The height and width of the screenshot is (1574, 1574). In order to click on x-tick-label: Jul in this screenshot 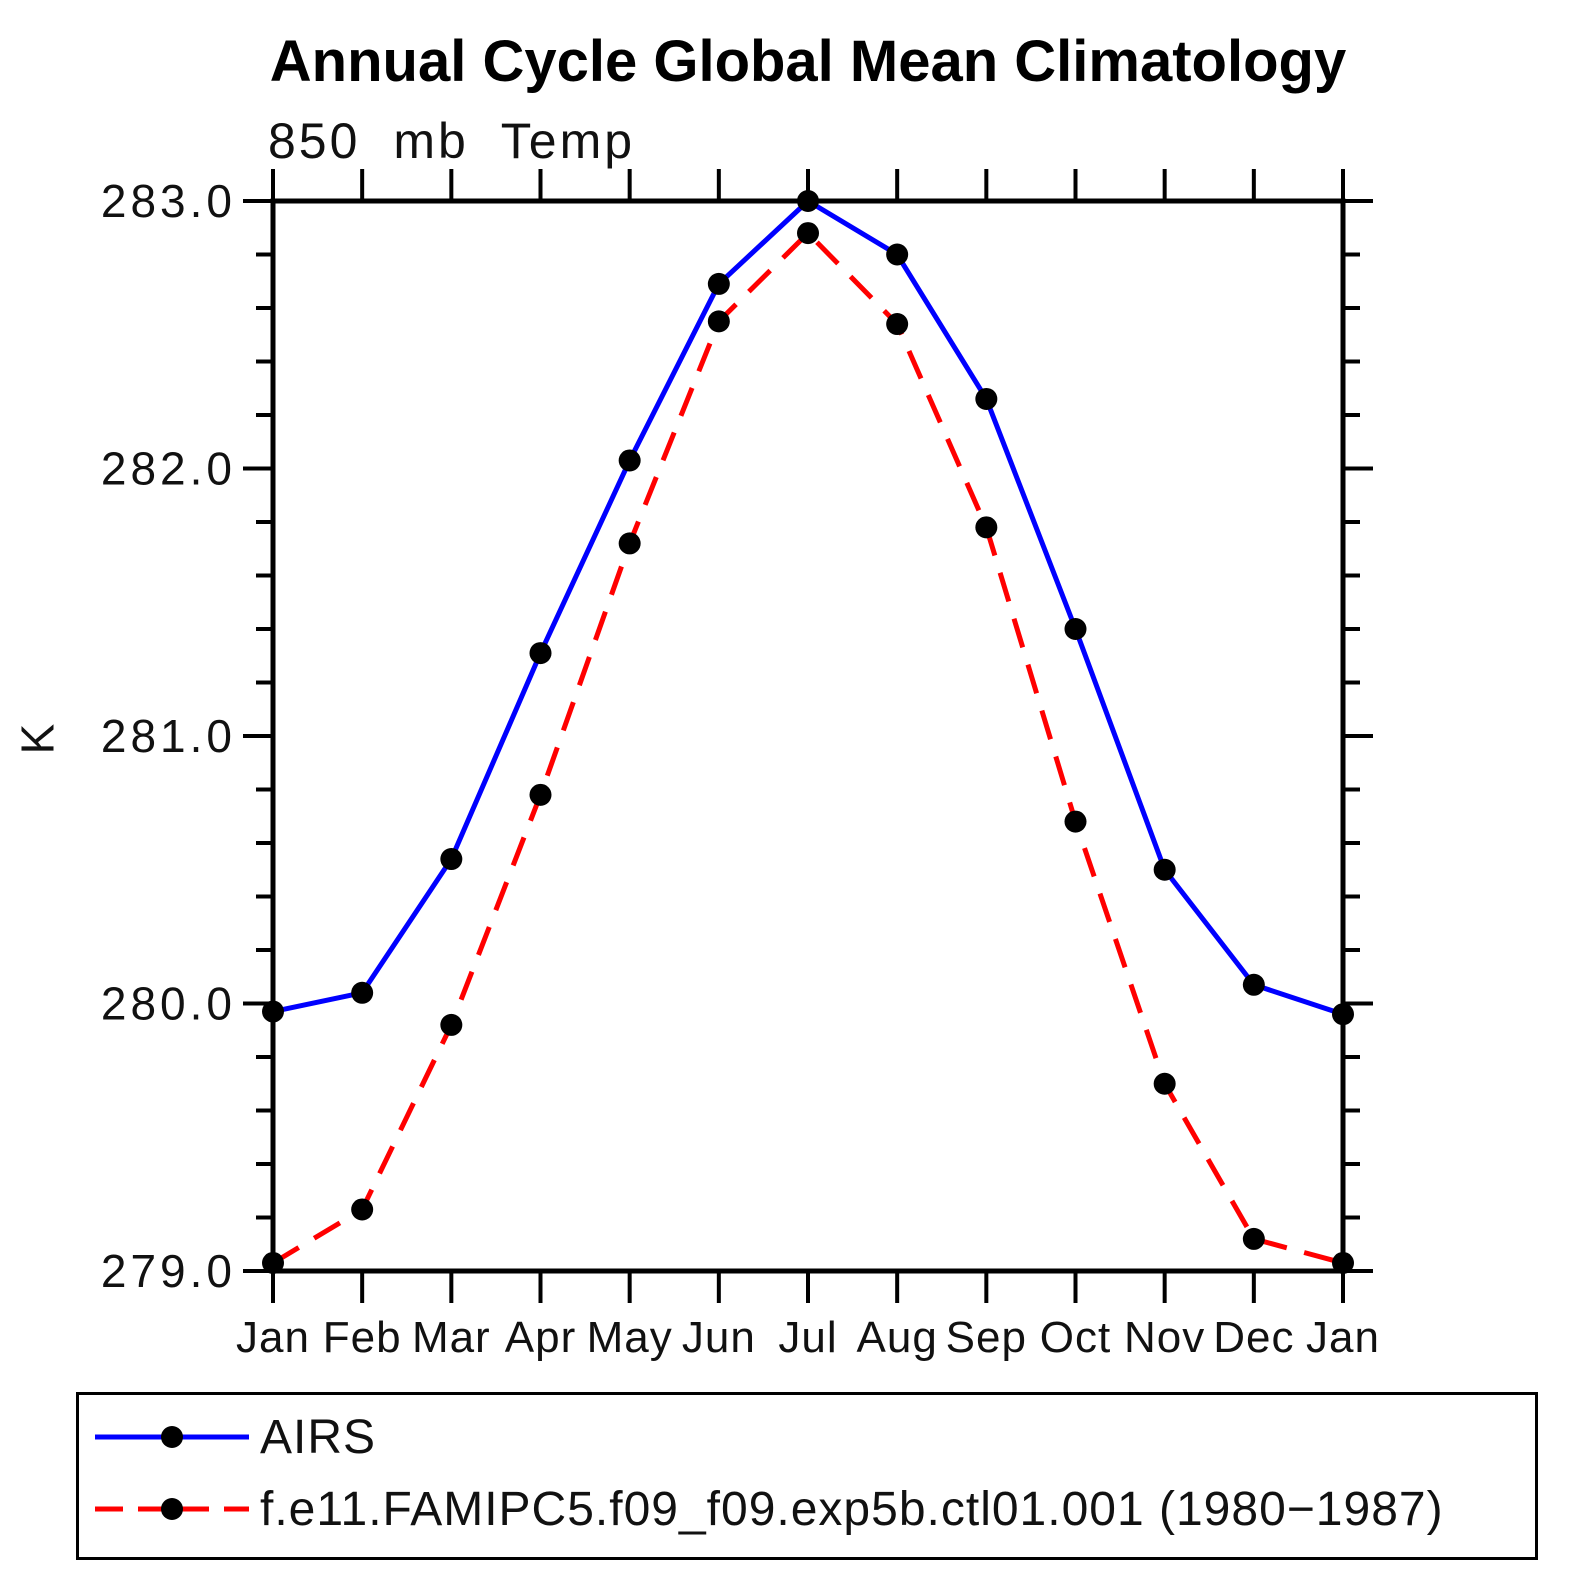, I will do `click(807, 1337)`.